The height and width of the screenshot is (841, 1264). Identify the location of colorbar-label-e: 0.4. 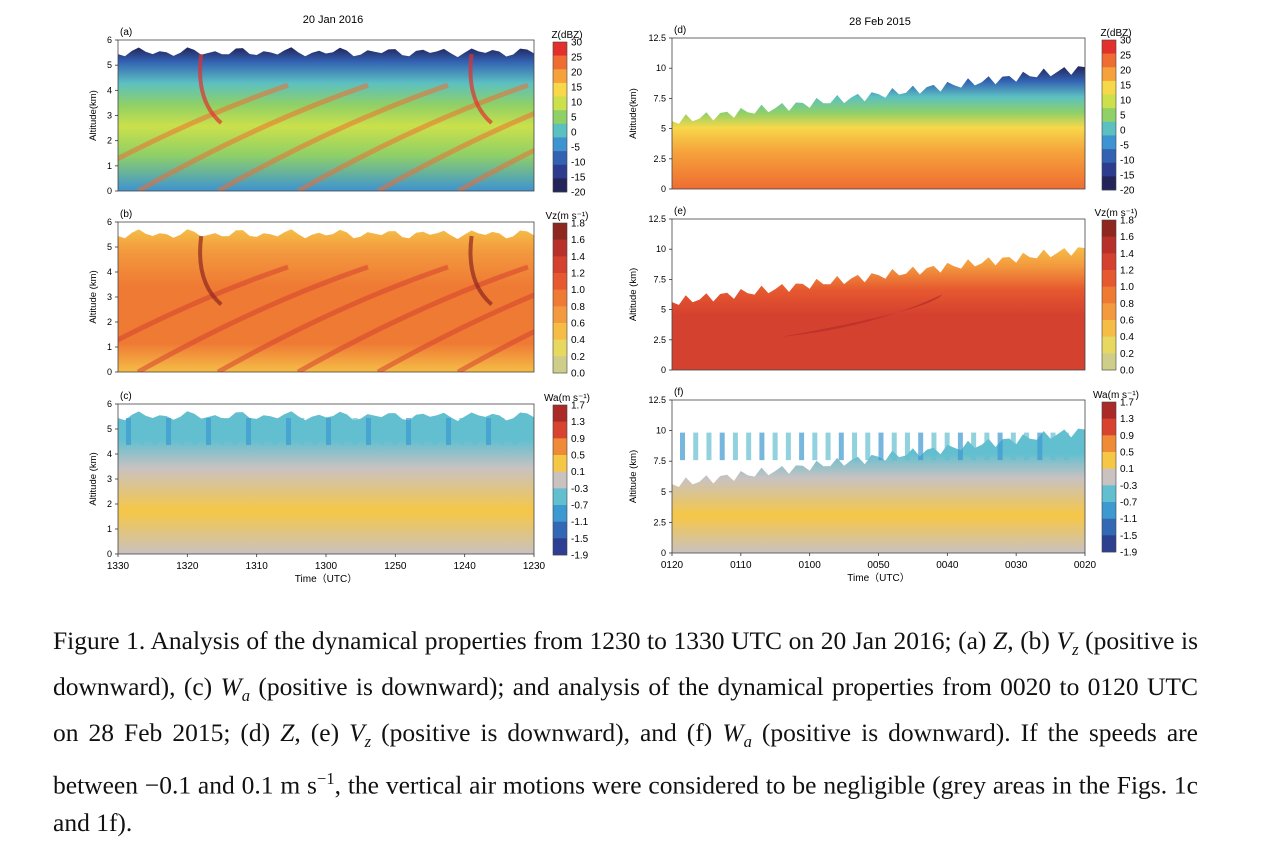
(1127, 337).